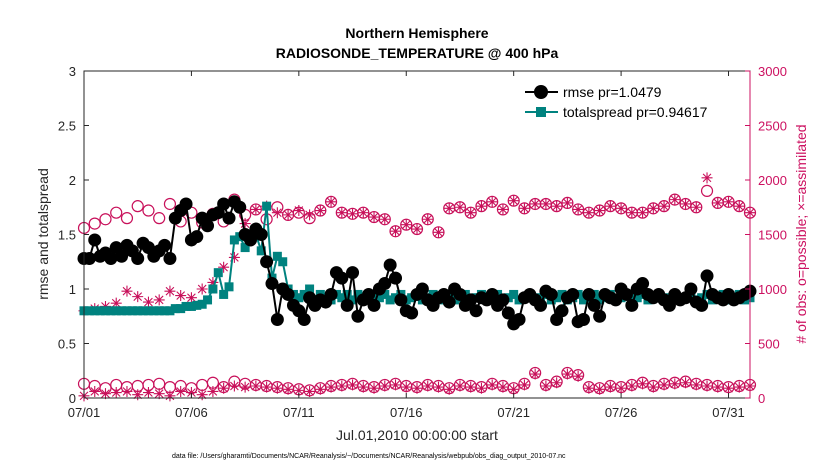 This screenshot has width=830, height=470. I want to click on x-tick-label: 07/26, so click(621, 412).